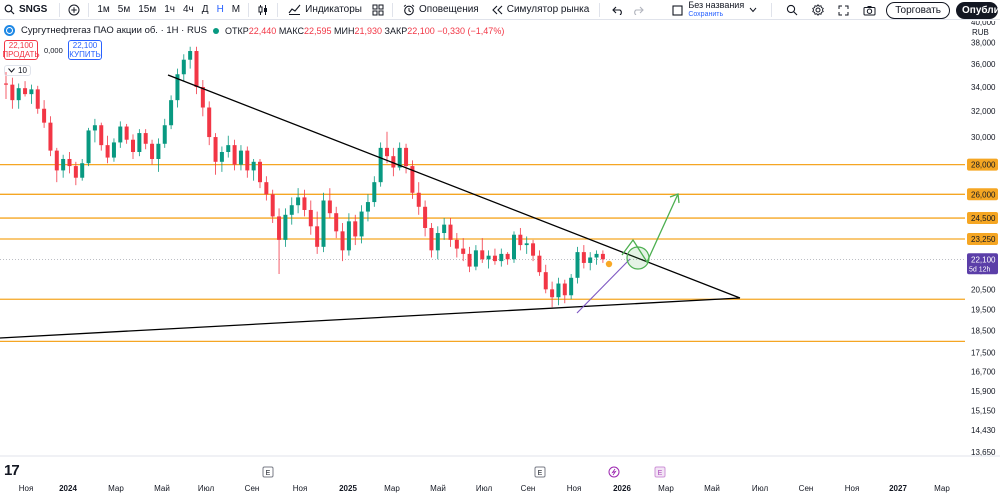  I want to click on indicators-toggle: 10, so click(17, 70).